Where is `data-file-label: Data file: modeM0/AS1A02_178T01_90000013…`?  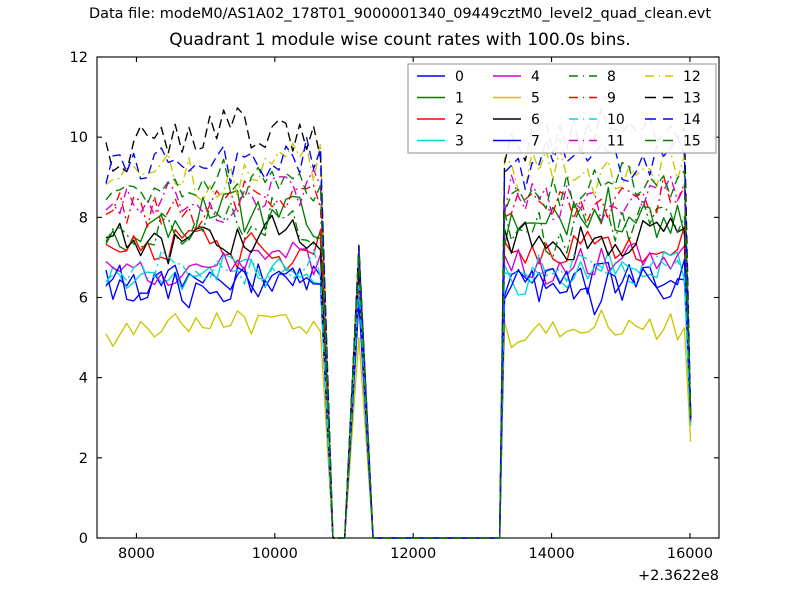 data-file-label: Data file: modeM0/AS1A02_178T01_90000013… is located at coordinates (400, 14).